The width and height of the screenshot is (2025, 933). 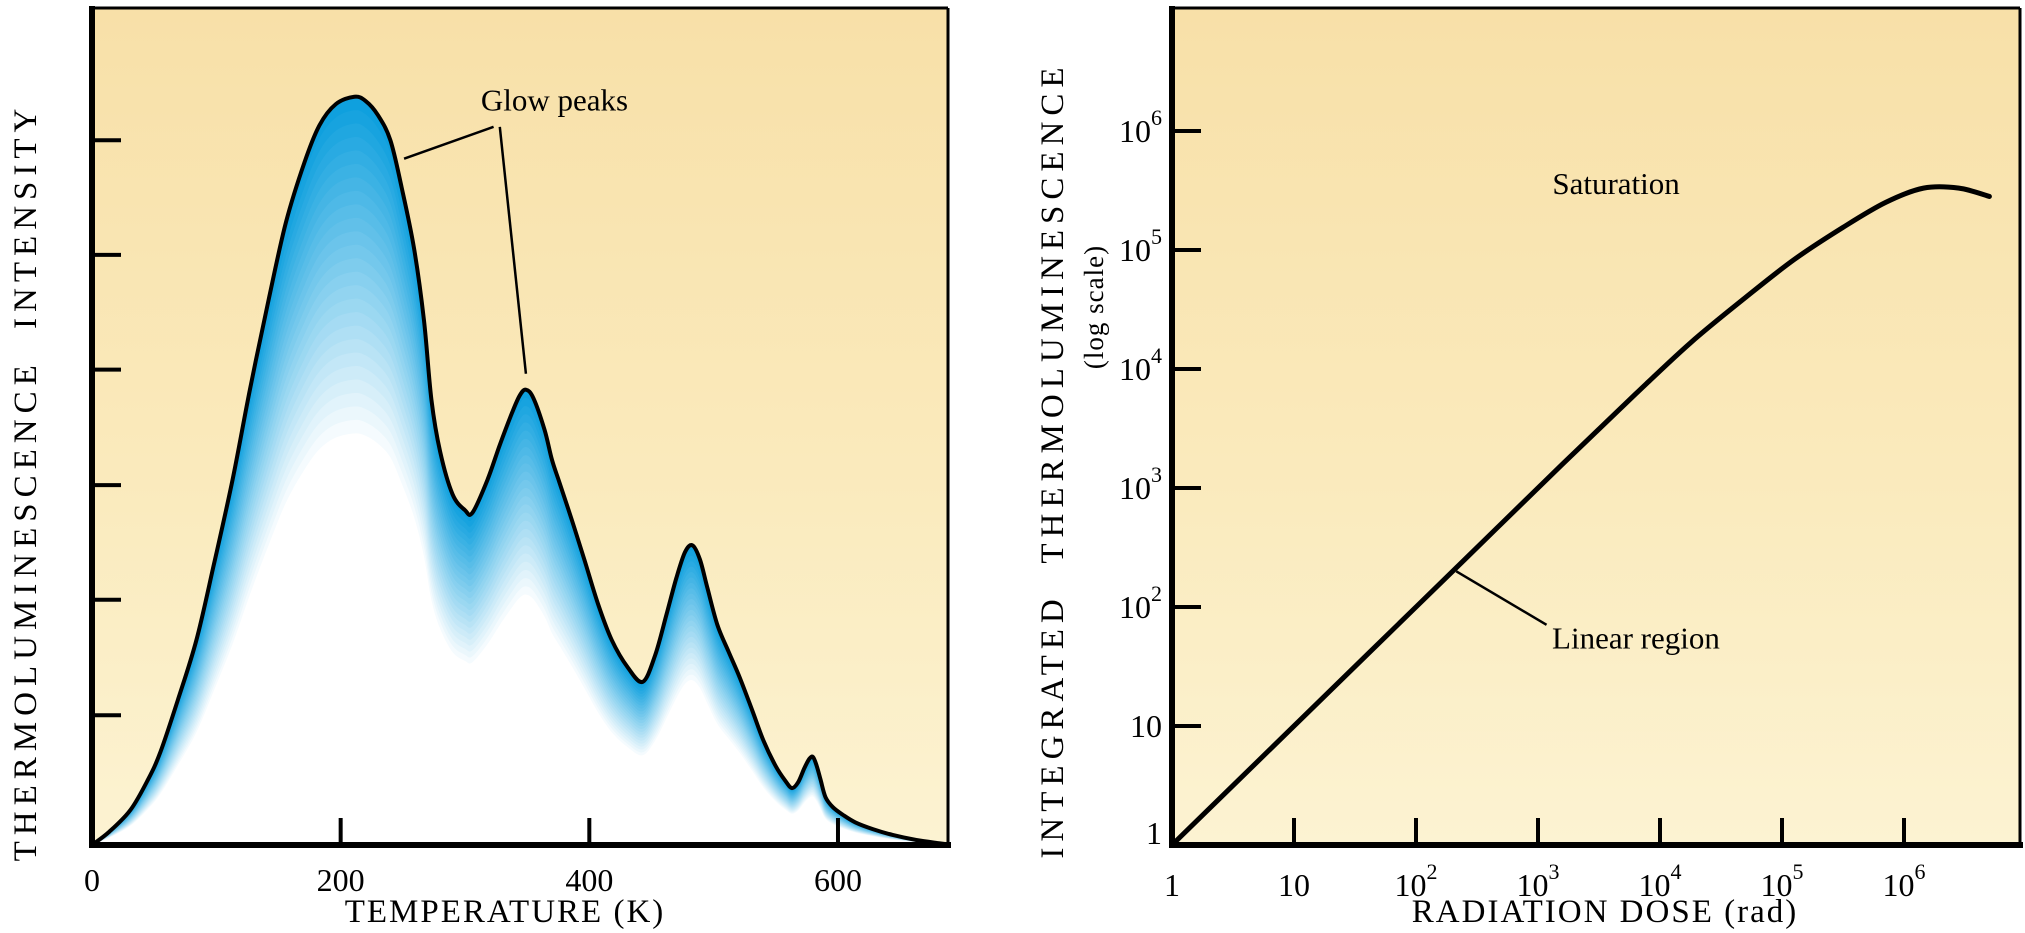 I want to click on x-tick-label: 600, so click(x=838, y=880).